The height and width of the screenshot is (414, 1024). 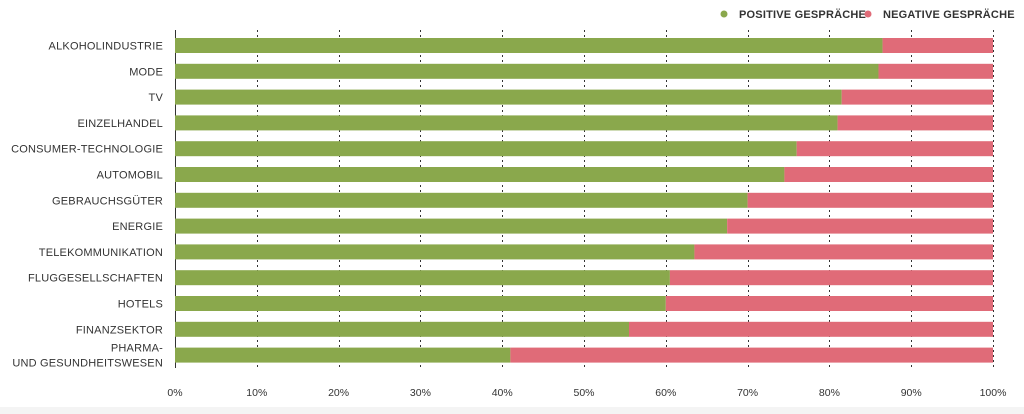 What do you see at coordinates (106, 47) in the screenshot?
I see `category-label: ALKOHOLINDUSTRIE` at bounding box center [106, 47].